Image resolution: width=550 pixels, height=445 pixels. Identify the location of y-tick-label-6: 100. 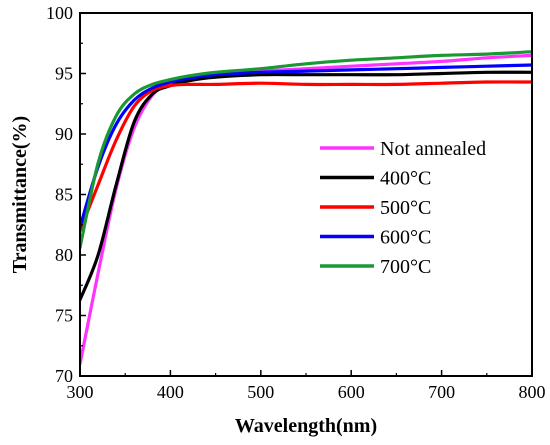
(59, 13).